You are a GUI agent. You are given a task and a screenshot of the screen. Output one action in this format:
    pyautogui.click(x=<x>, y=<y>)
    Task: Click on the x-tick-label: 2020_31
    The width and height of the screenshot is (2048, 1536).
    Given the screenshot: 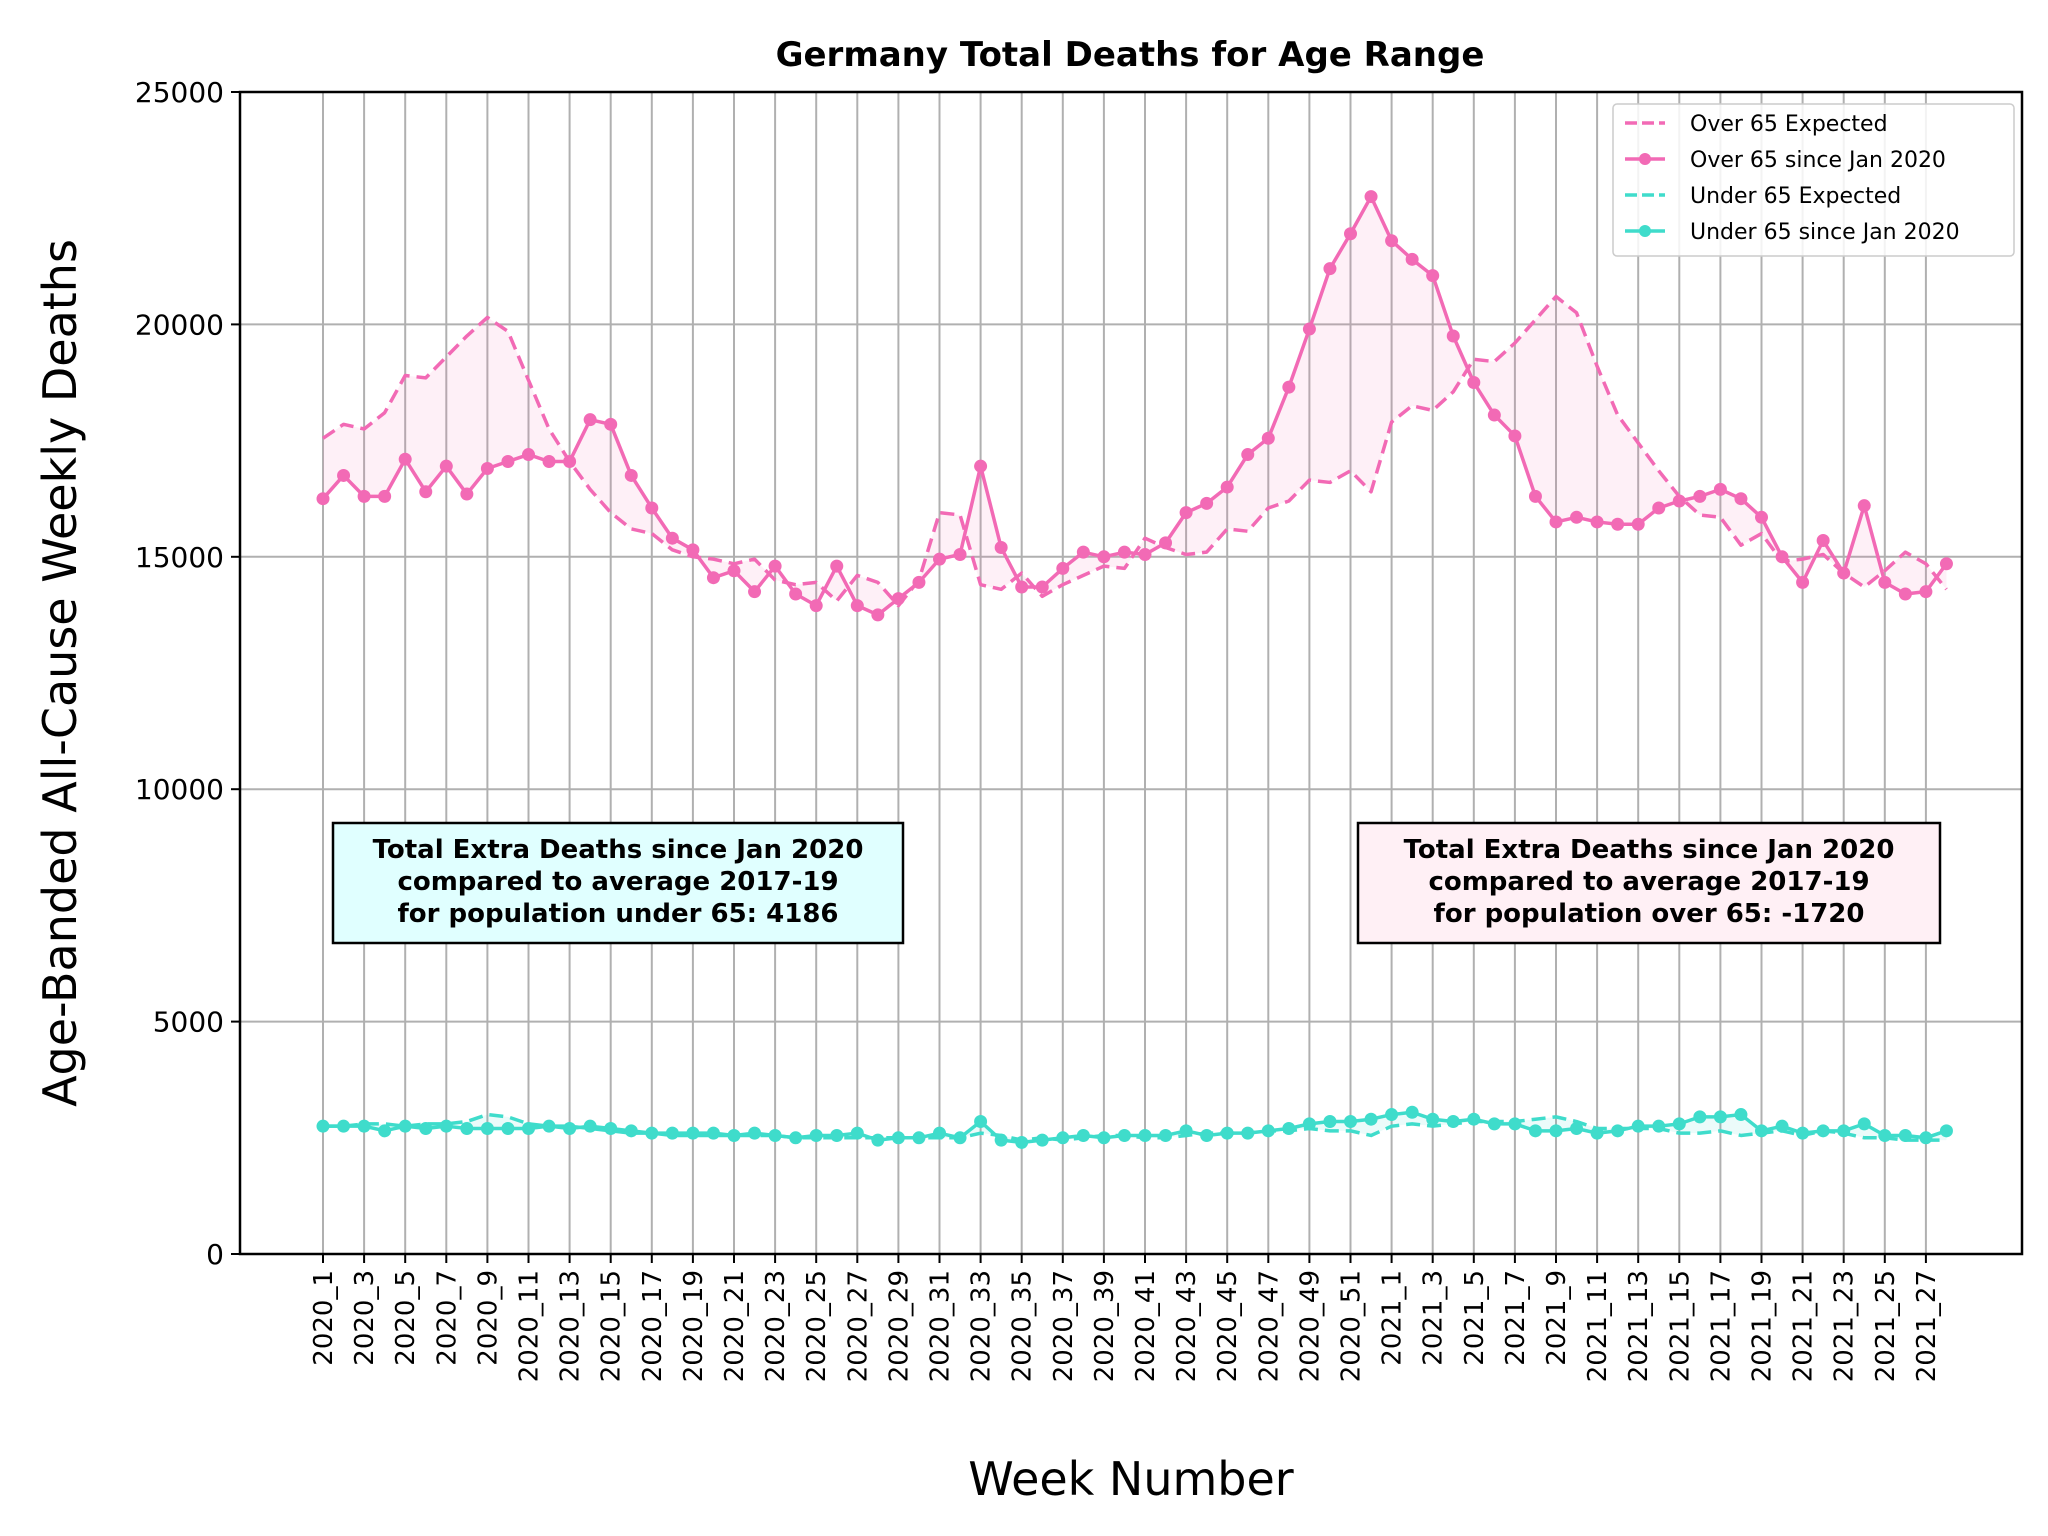 What is the action you would take?
    pyautogui.click(x=941, y=1326)
    